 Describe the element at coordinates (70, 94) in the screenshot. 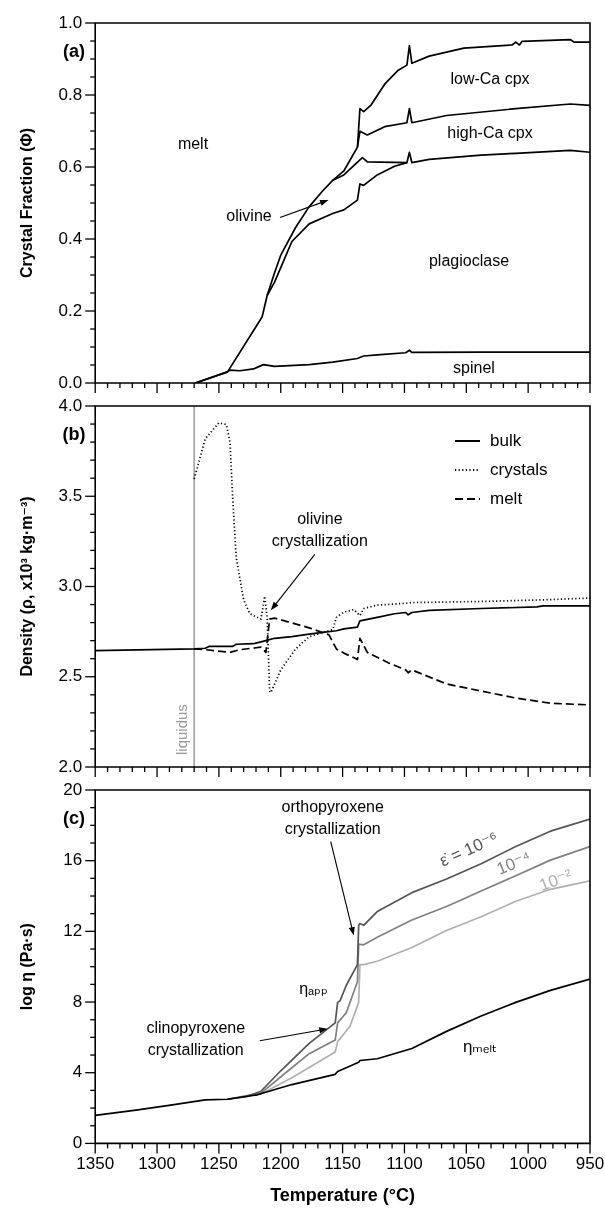

I see `y-tick-label: 0.8` at that location.